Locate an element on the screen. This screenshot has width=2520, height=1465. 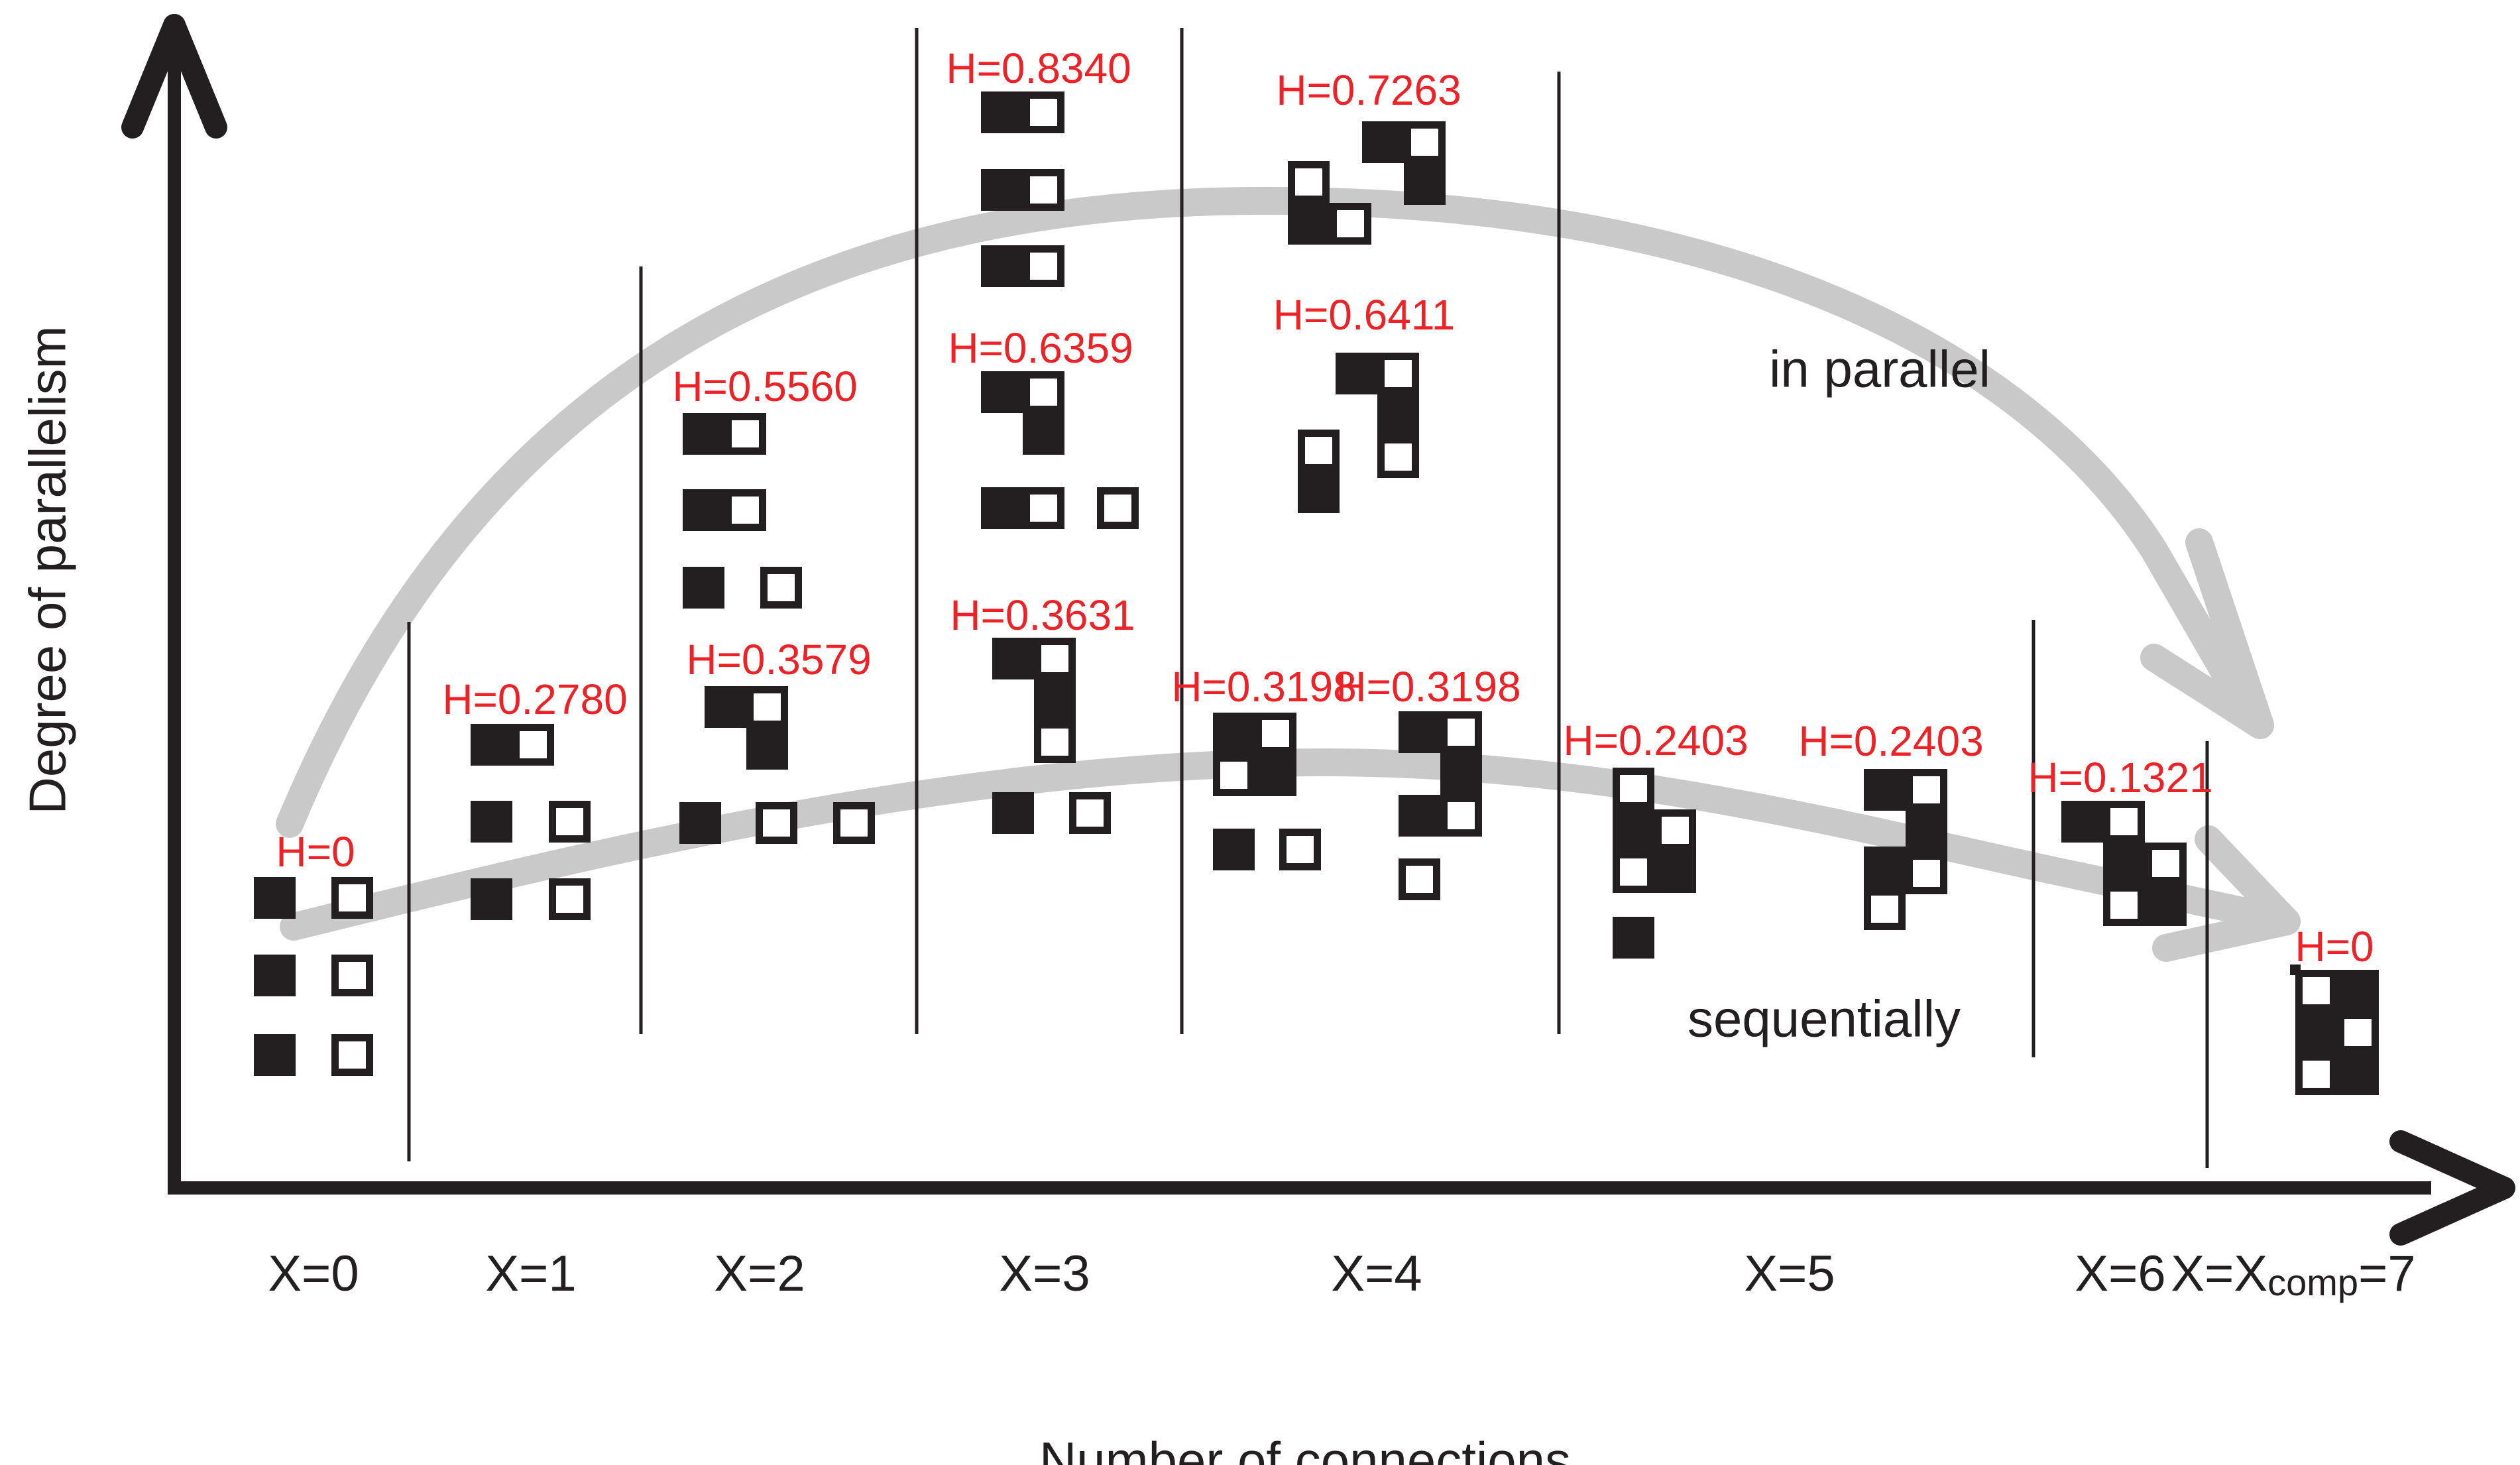
entropy-label: H=0.2780 is located at coordinates (535, 699).